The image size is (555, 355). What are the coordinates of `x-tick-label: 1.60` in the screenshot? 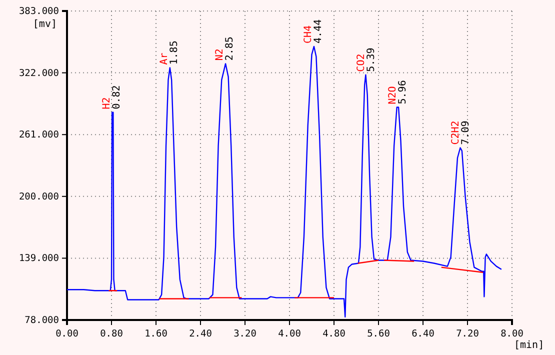 It's located at (156, 334).